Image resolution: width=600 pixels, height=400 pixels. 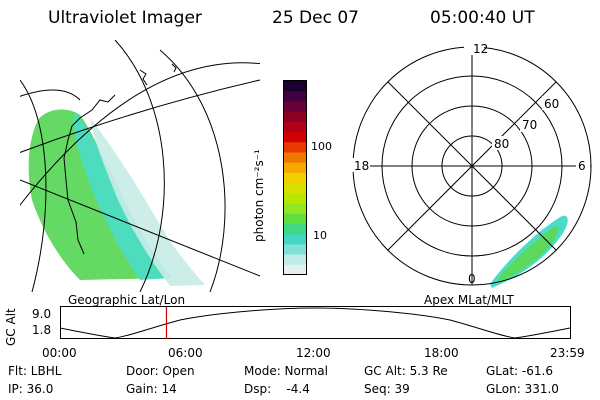 I want to click on mlt-label-6: 6, so click(x=582, y=166).